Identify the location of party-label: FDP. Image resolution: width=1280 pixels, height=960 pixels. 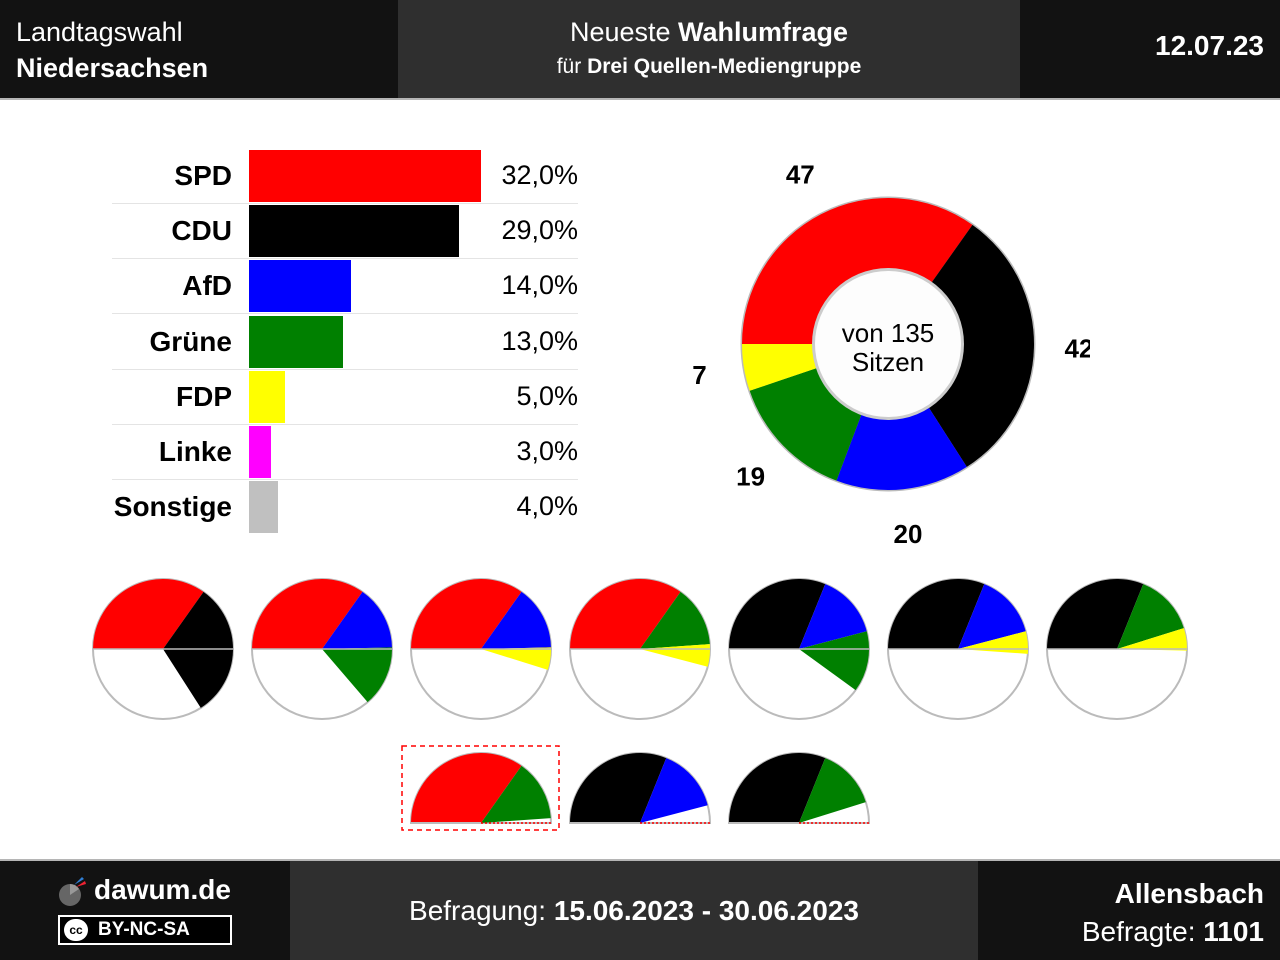
(204, 396).